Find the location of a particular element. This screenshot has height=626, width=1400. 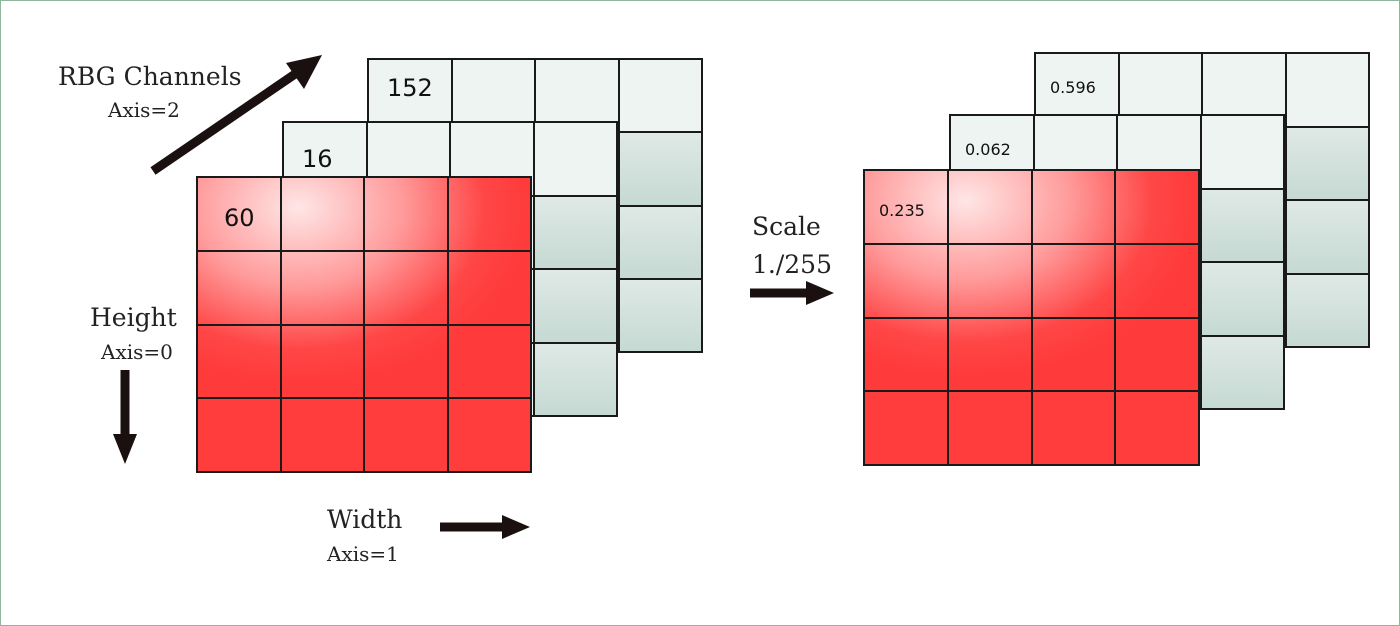

left-g-value: 16 is located at coordinates (317, 159).